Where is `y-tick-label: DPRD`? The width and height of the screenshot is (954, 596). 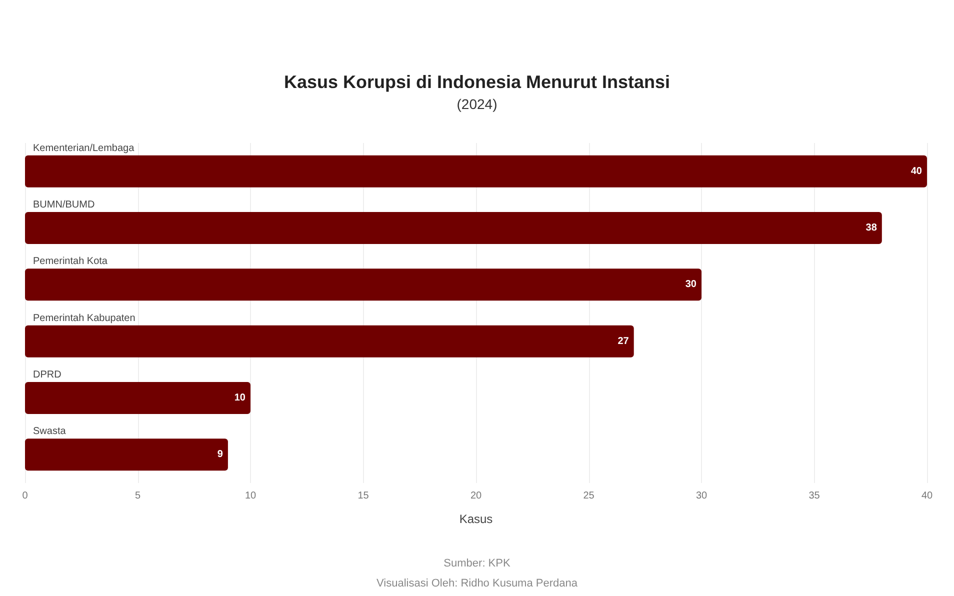 y-tick-label: DPRD is located at coordinates (47, 375).